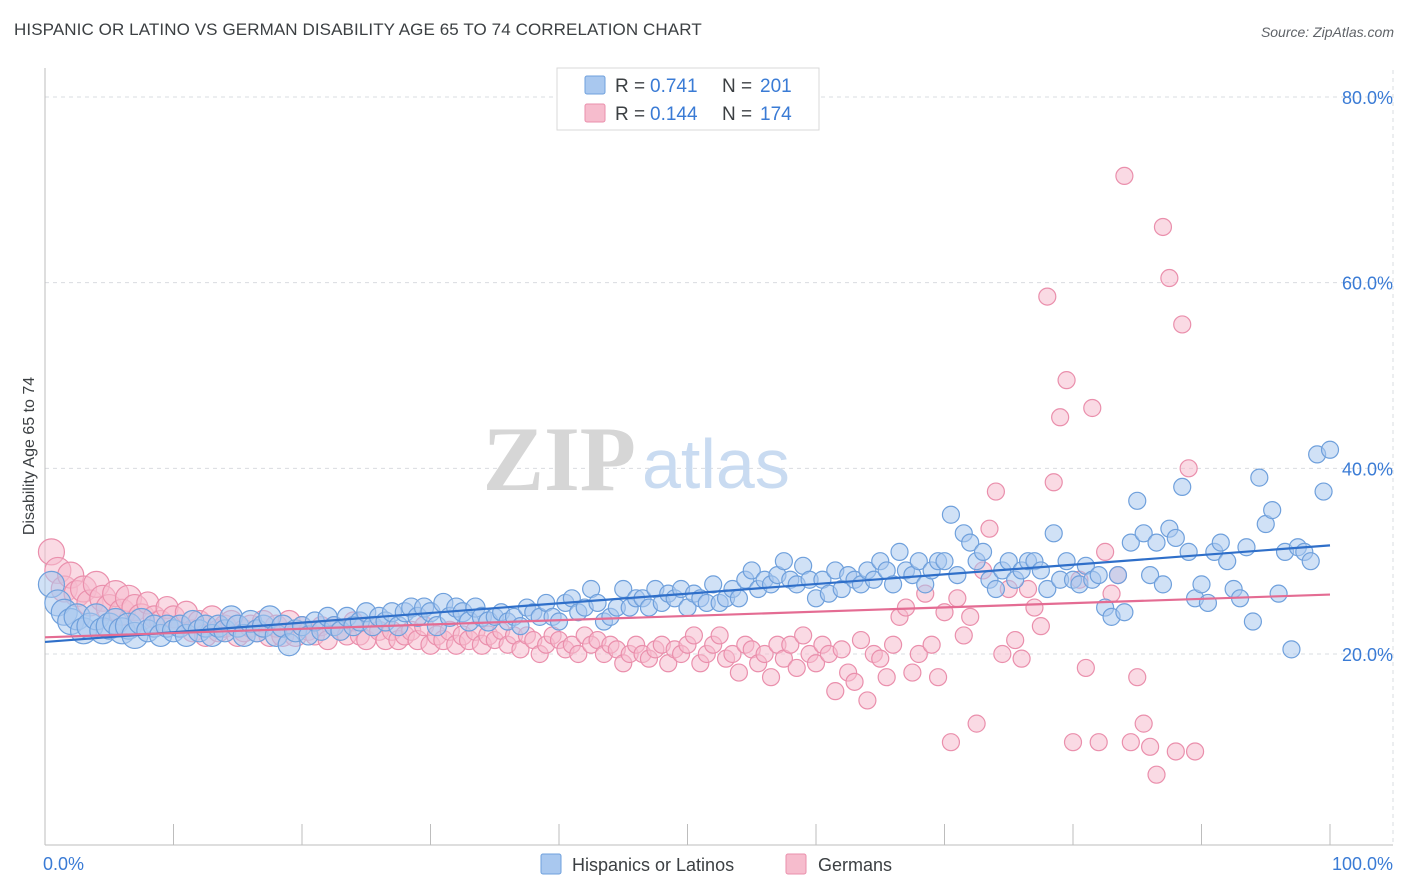 The height and width of the screenshot is (892, 1406). Describe the element at coordinates (1327, 32) in the screenshot. I see `chart-source: Source: ZipAtlas.com` at that location.